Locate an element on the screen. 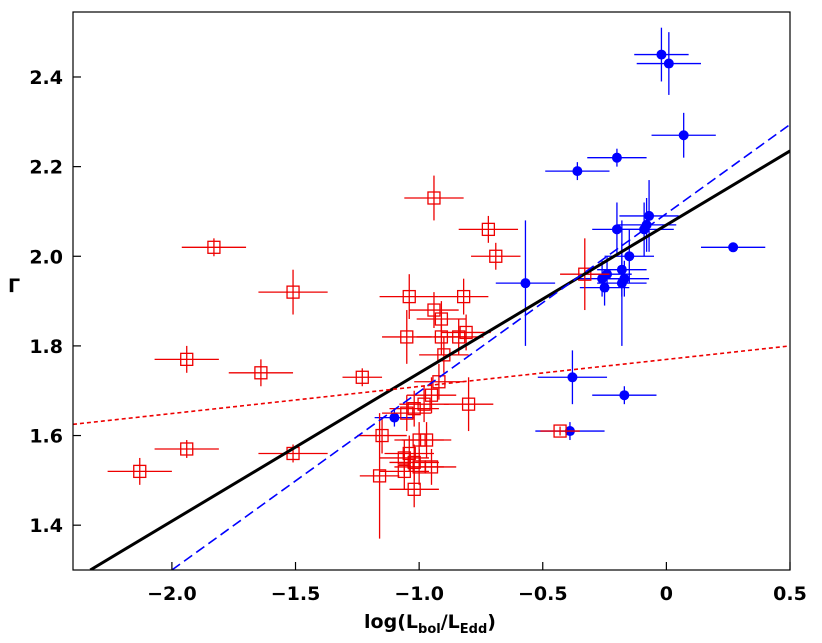  x-tick-label: −1.0 is located at coordinates (419, 594).